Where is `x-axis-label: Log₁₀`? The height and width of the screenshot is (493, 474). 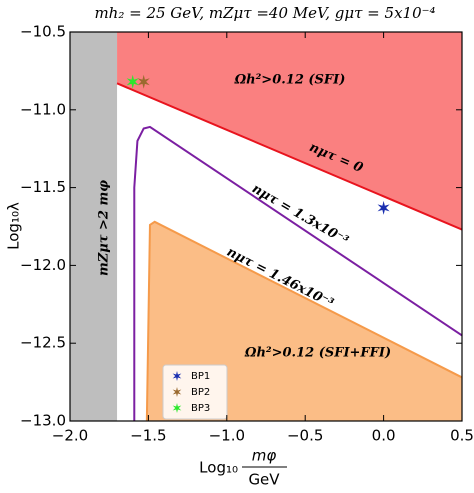
x-axis-label: Log₁₀ is located at coordinates (218, 468).